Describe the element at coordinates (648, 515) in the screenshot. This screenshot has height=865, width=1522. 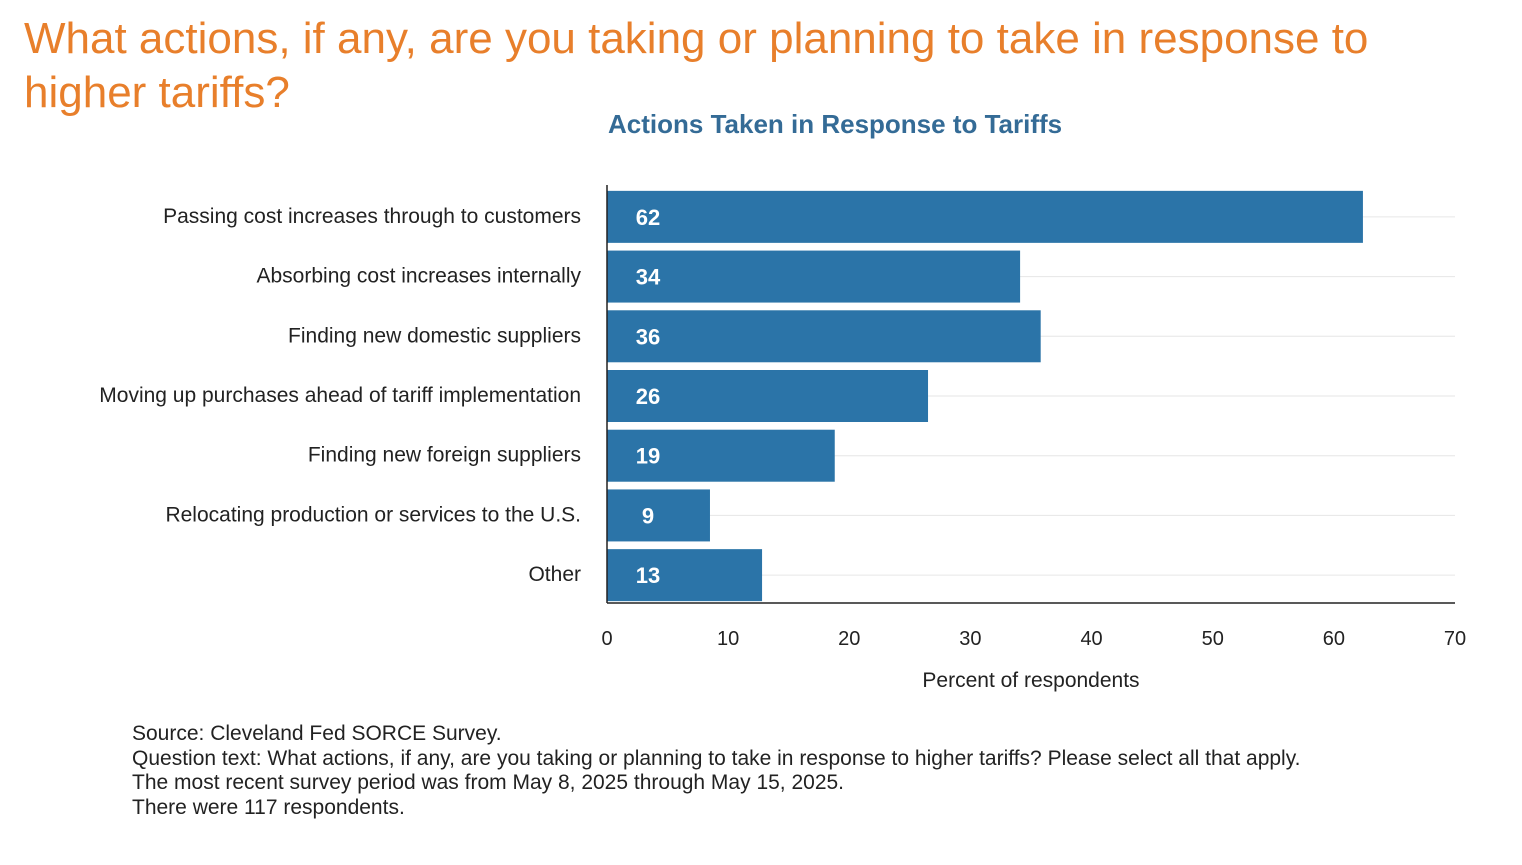
I see `bar-data-label: 9` at that location.